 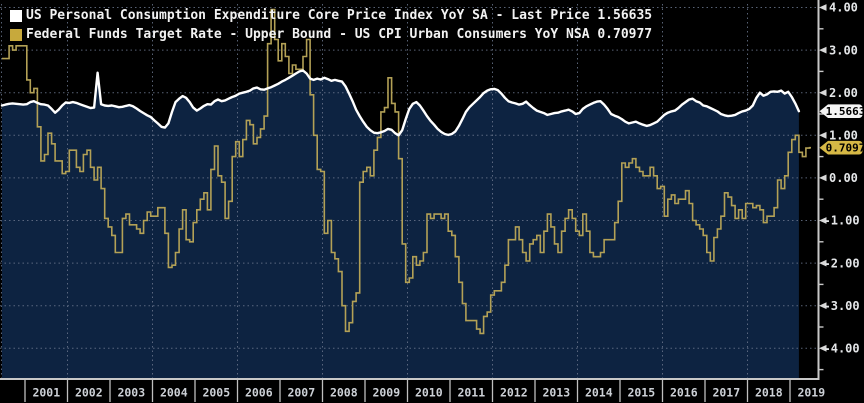 I want to click on x-axis-year-label: 2009, so click(x=386, y=393).